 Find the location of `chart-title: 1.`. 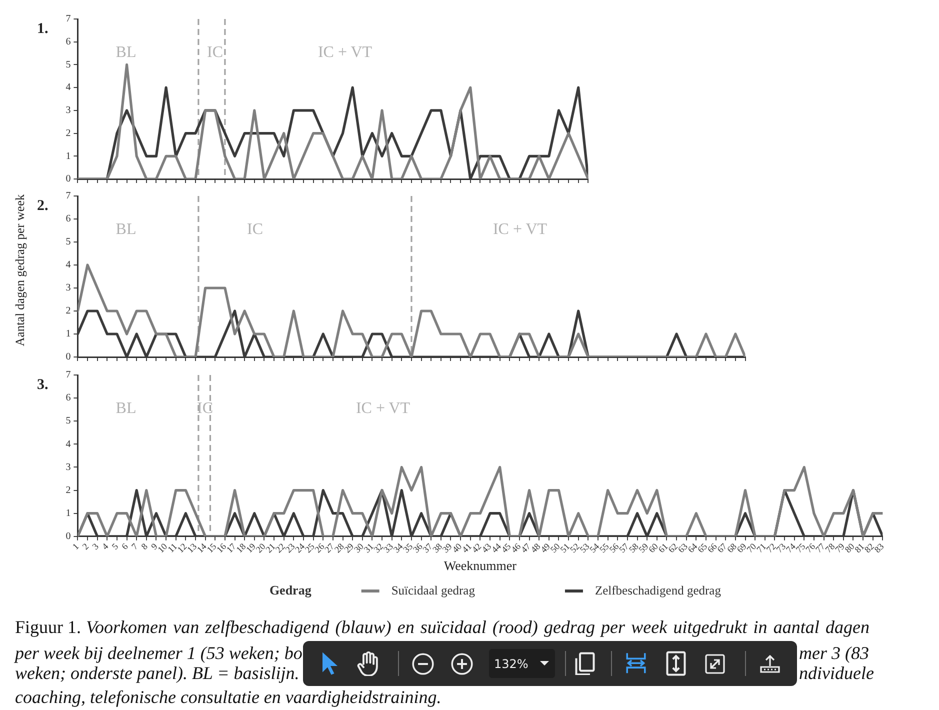

chart-title: 1. is located at coordinates (42, 29).